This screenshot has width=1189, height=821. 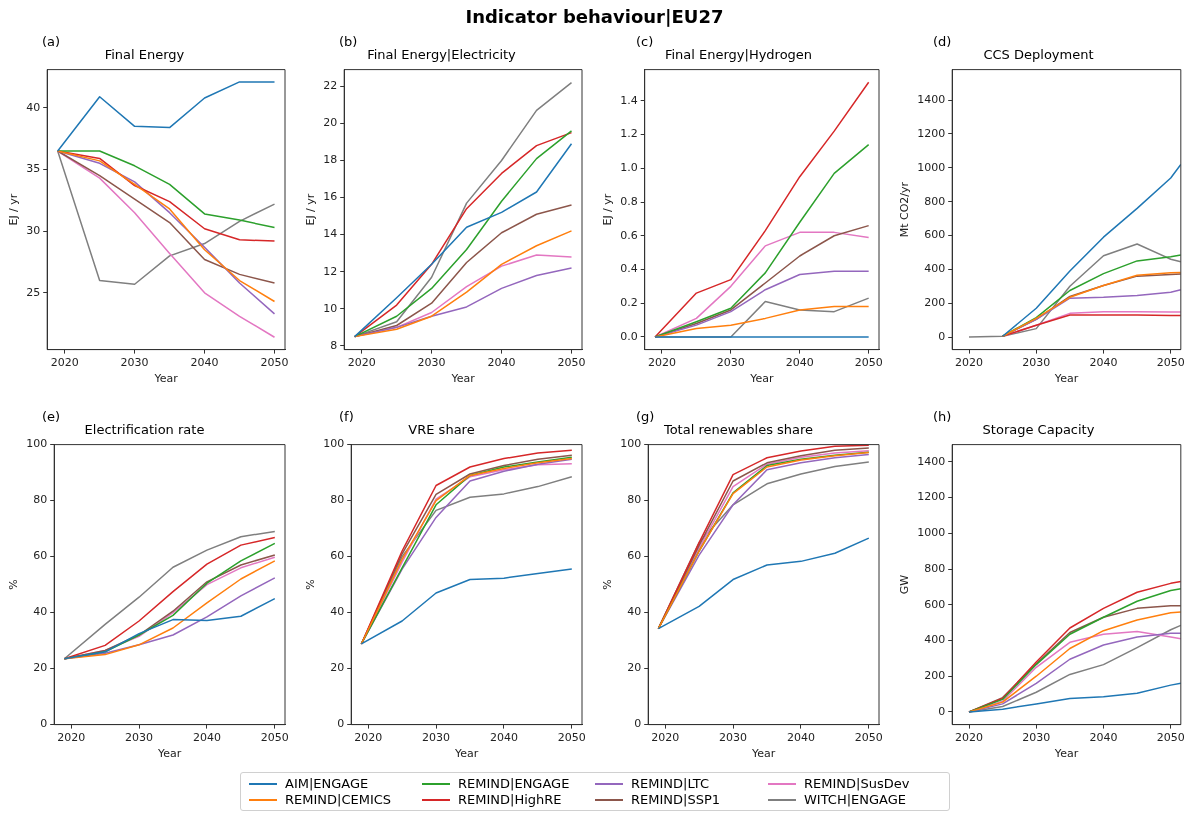 I want to click on y-tick-label: 0.4, so click(x=629, y=269).